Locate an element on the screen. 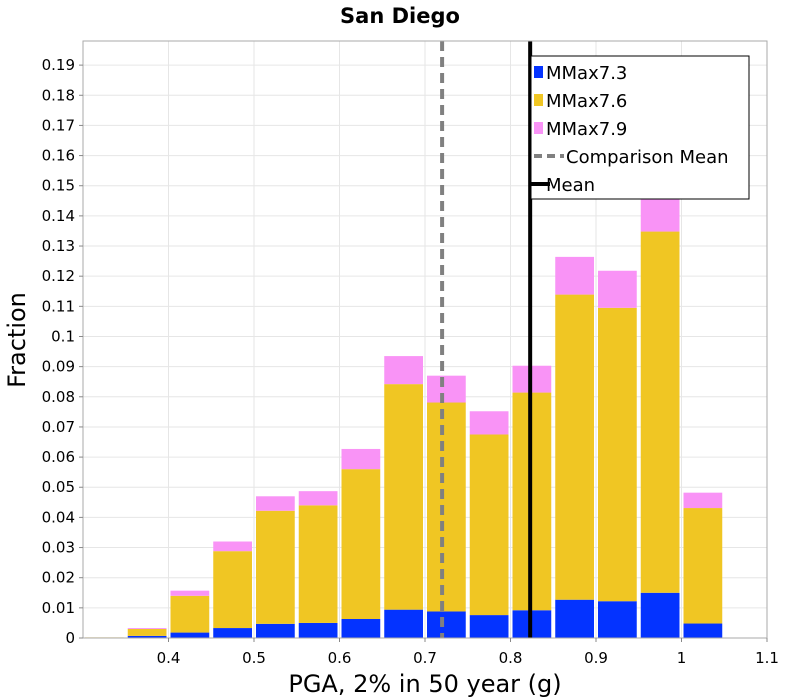 The image size is (800, 700). legend-label-comparison-mean: Comparison Mean is located at coordinates (647, 157).